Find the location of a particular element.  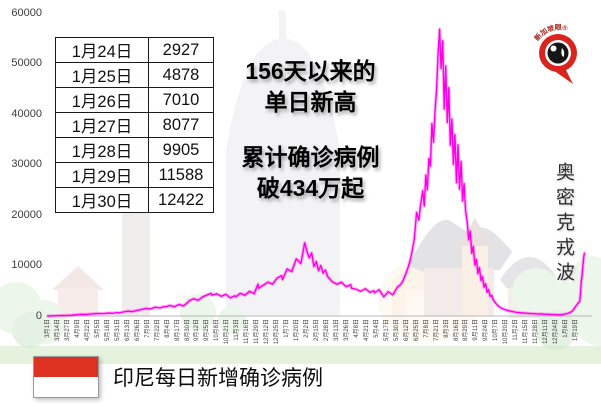

x-tick-label: 11月2日 is located at coordinates (516, 330).